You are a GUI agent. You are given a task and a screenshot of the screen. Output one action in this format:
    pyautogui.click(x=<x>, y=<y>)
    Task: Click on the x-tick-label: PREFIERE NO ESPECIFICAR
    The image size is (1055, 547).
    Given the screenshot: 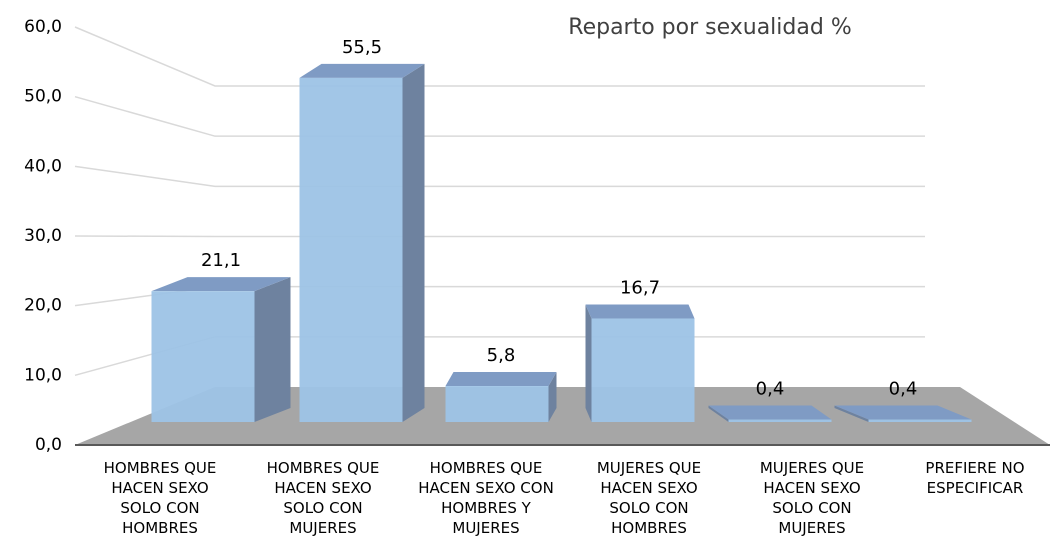 What is the action you would take?
    pyautogui.click(x=975, y=478)
    